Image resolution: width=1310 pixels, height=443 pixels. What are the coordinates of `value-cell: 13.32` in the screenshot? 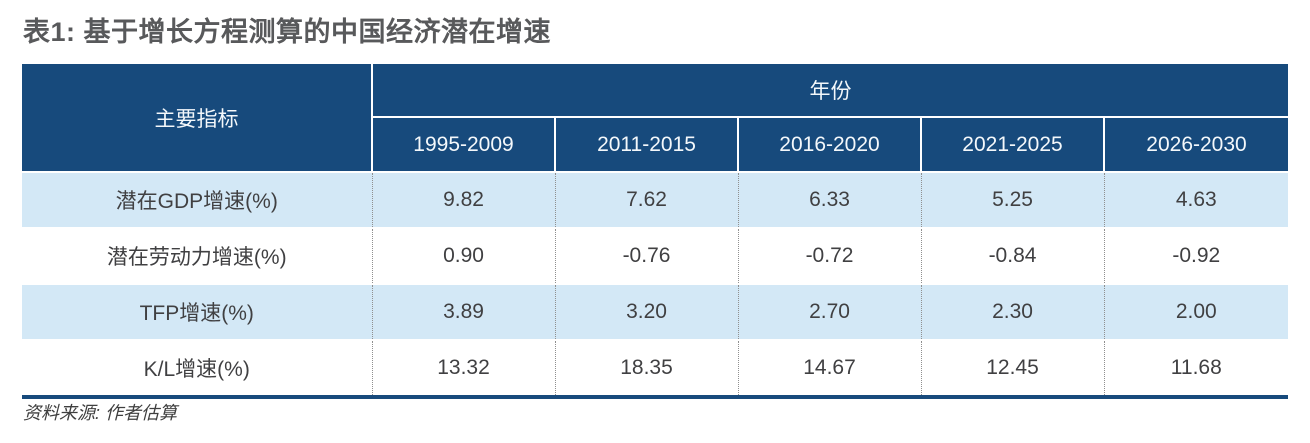 It's located at (463, 369).